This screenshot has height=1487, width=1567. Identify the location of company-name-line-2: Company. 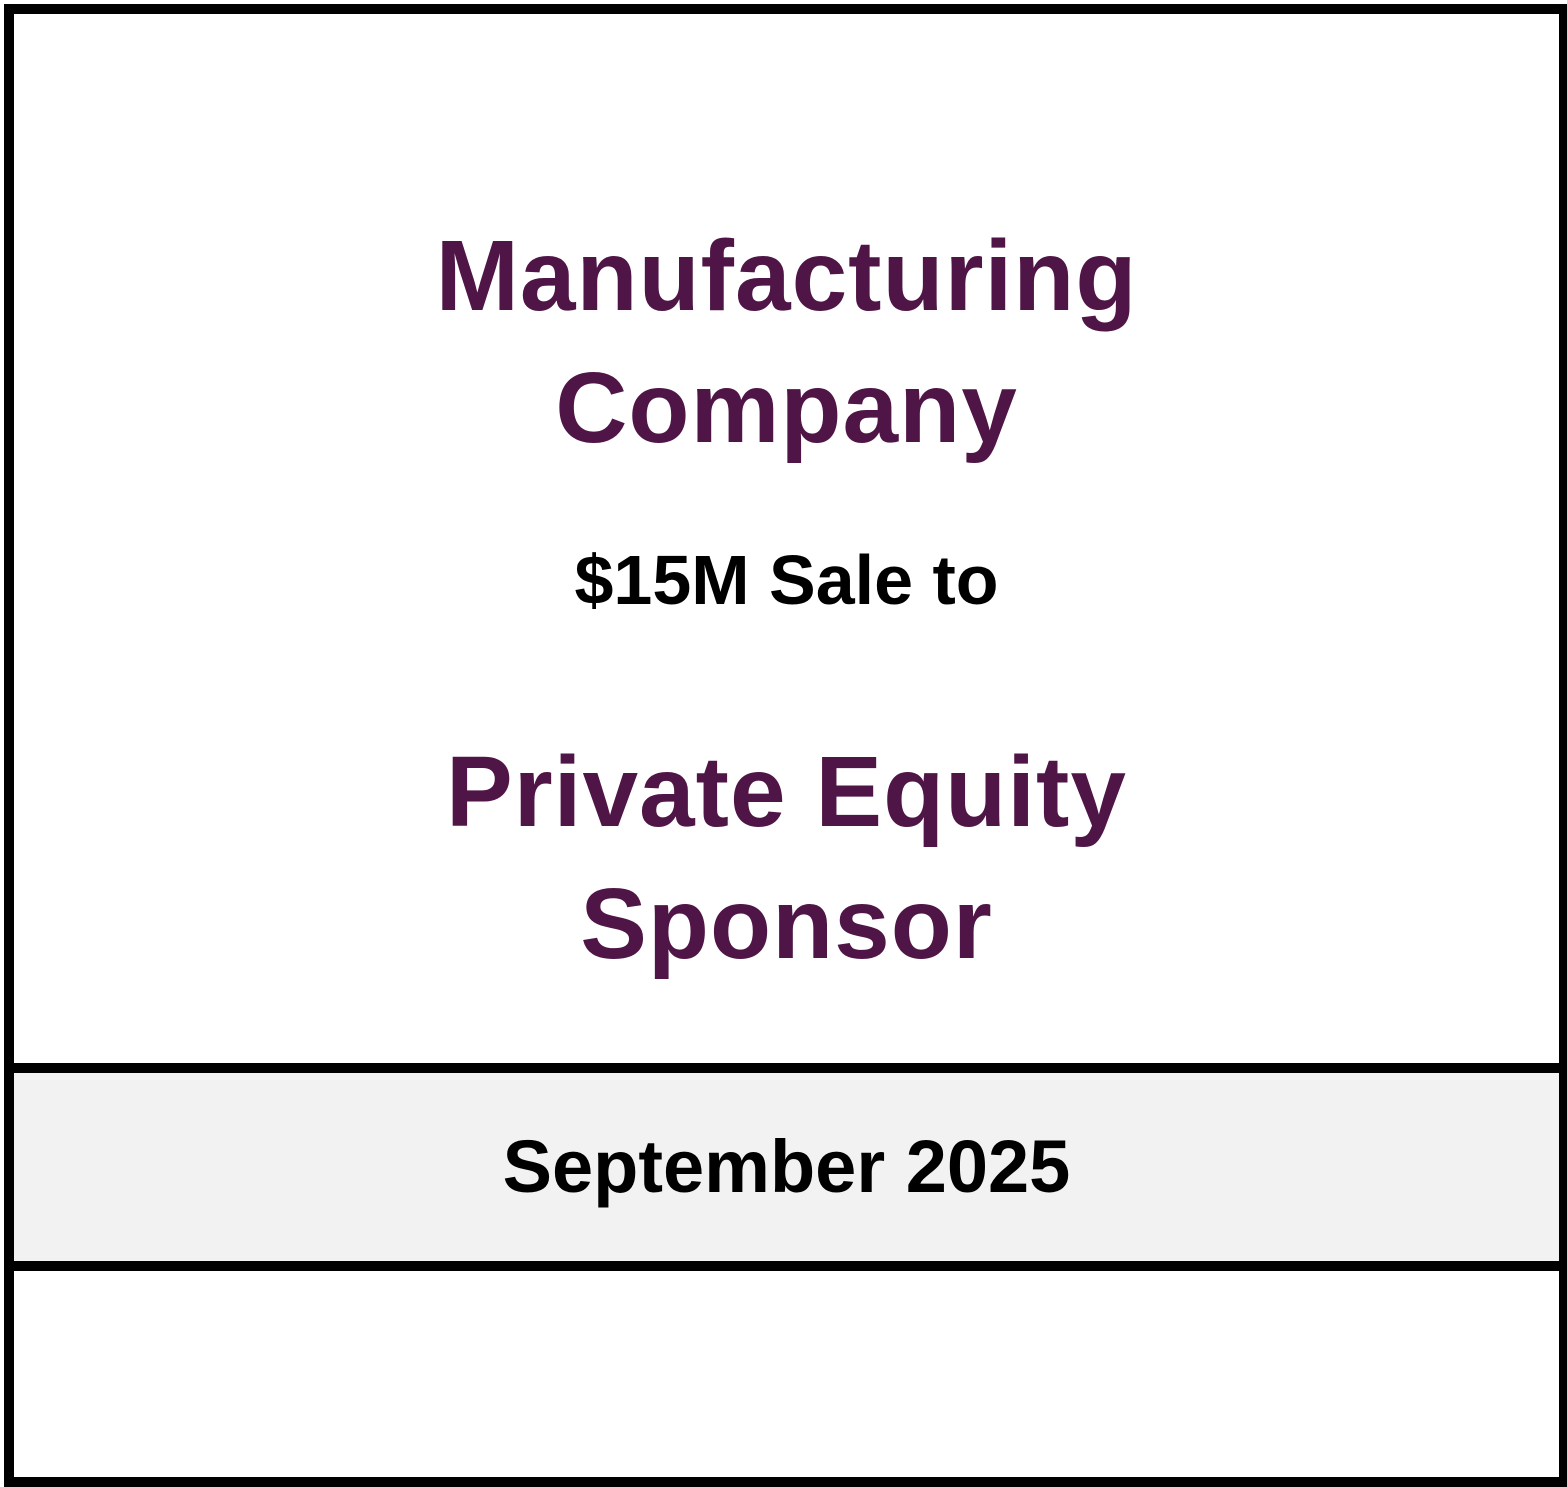
(786, 408).